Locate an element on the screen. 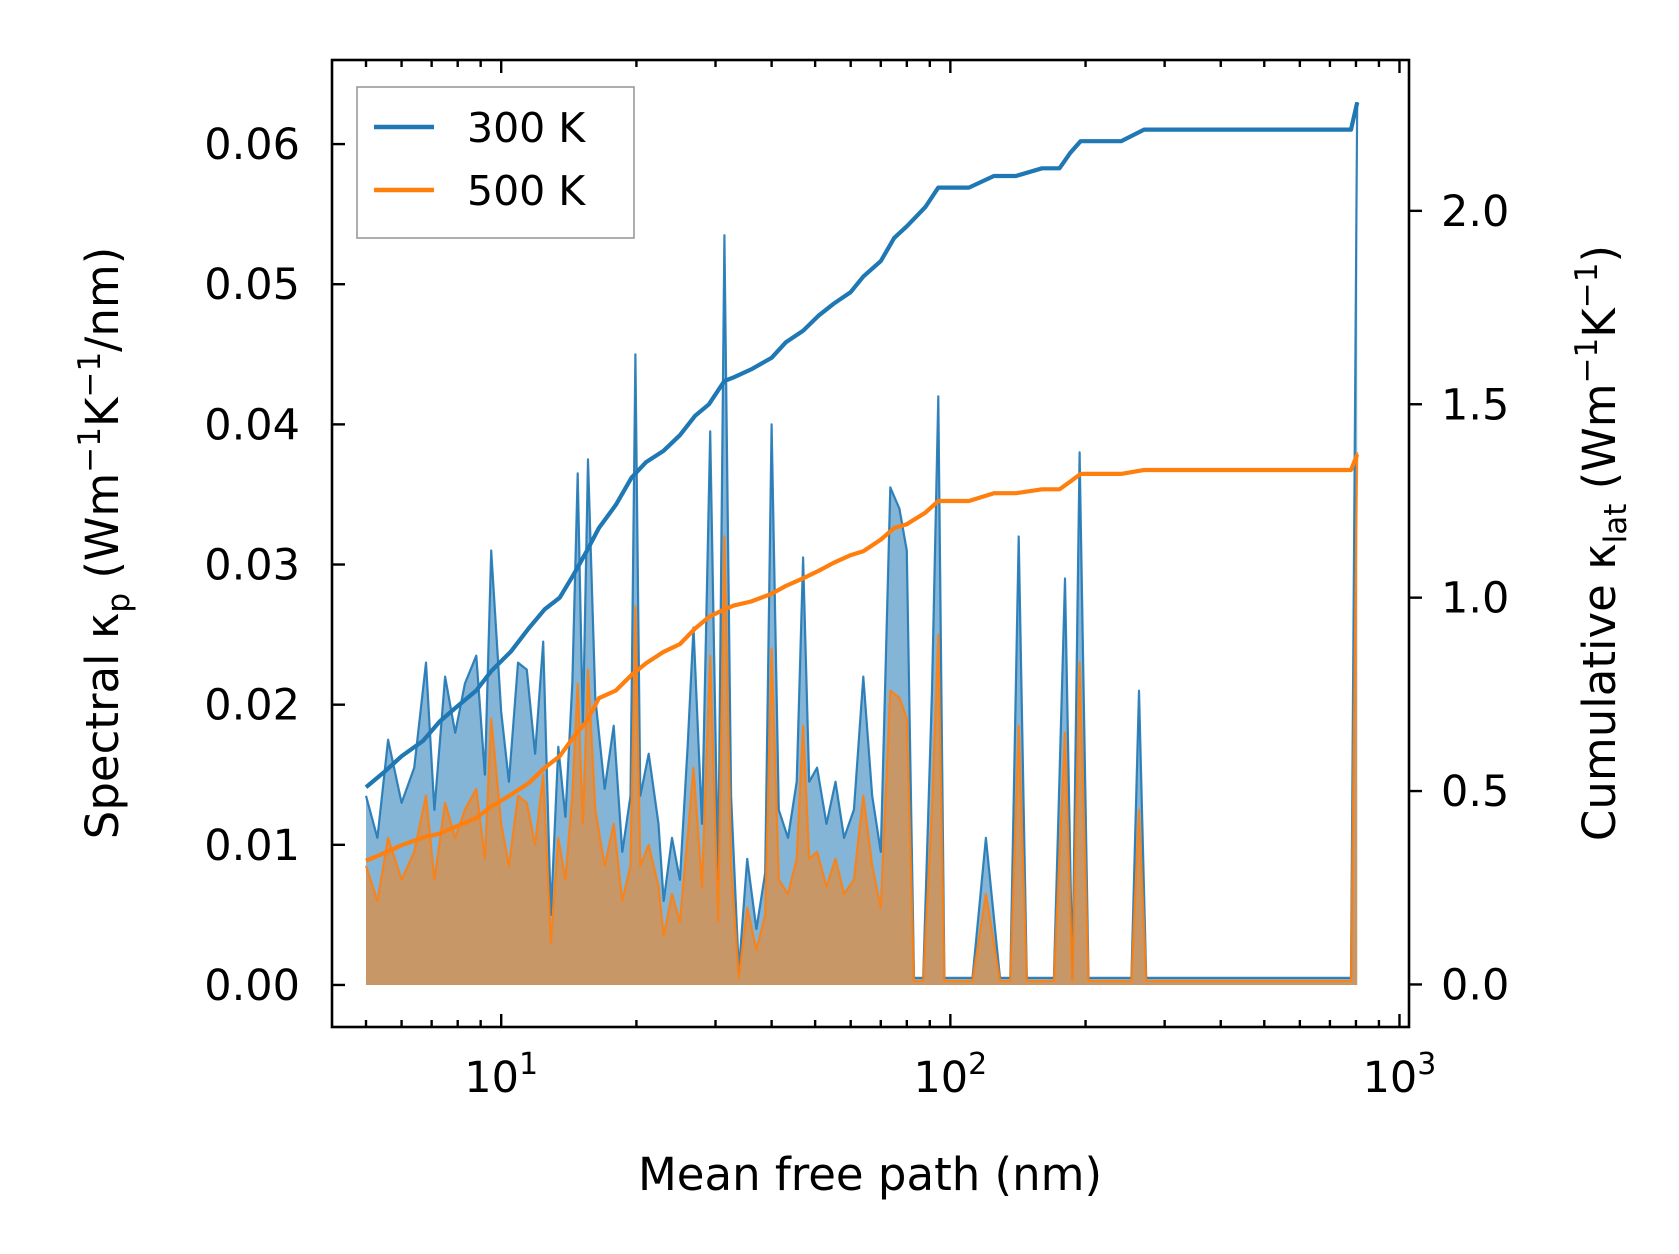 This screenshot has width=1679, height=1254. legend-box is located at coordinates (495, 162).